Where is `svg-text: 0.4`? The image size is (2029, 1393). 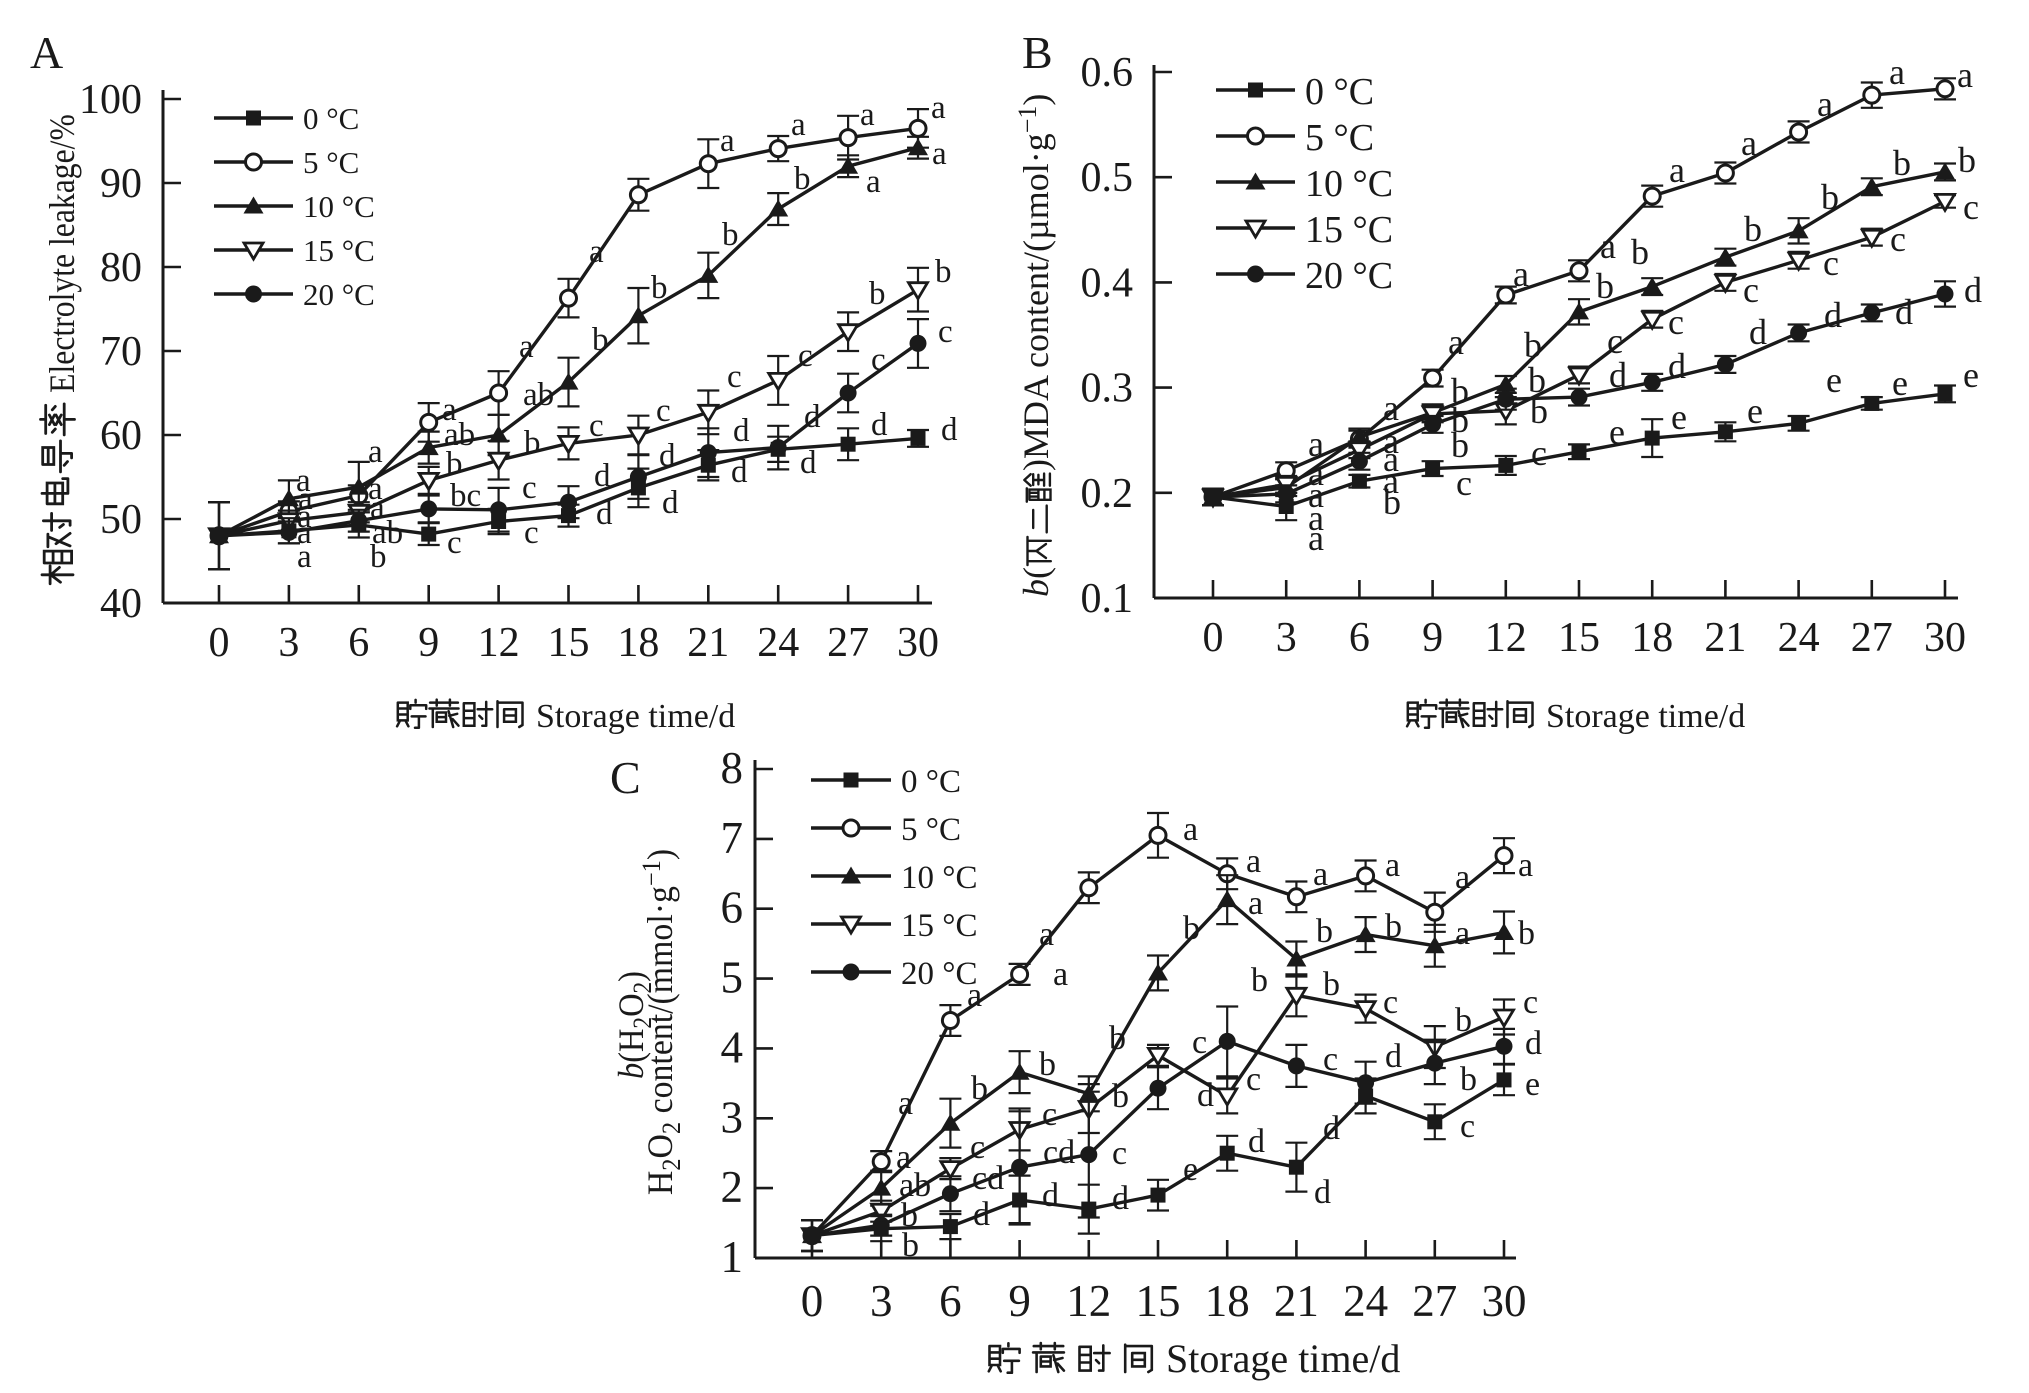 svg-text: 0.4 is located at coordinates (1107, 283).